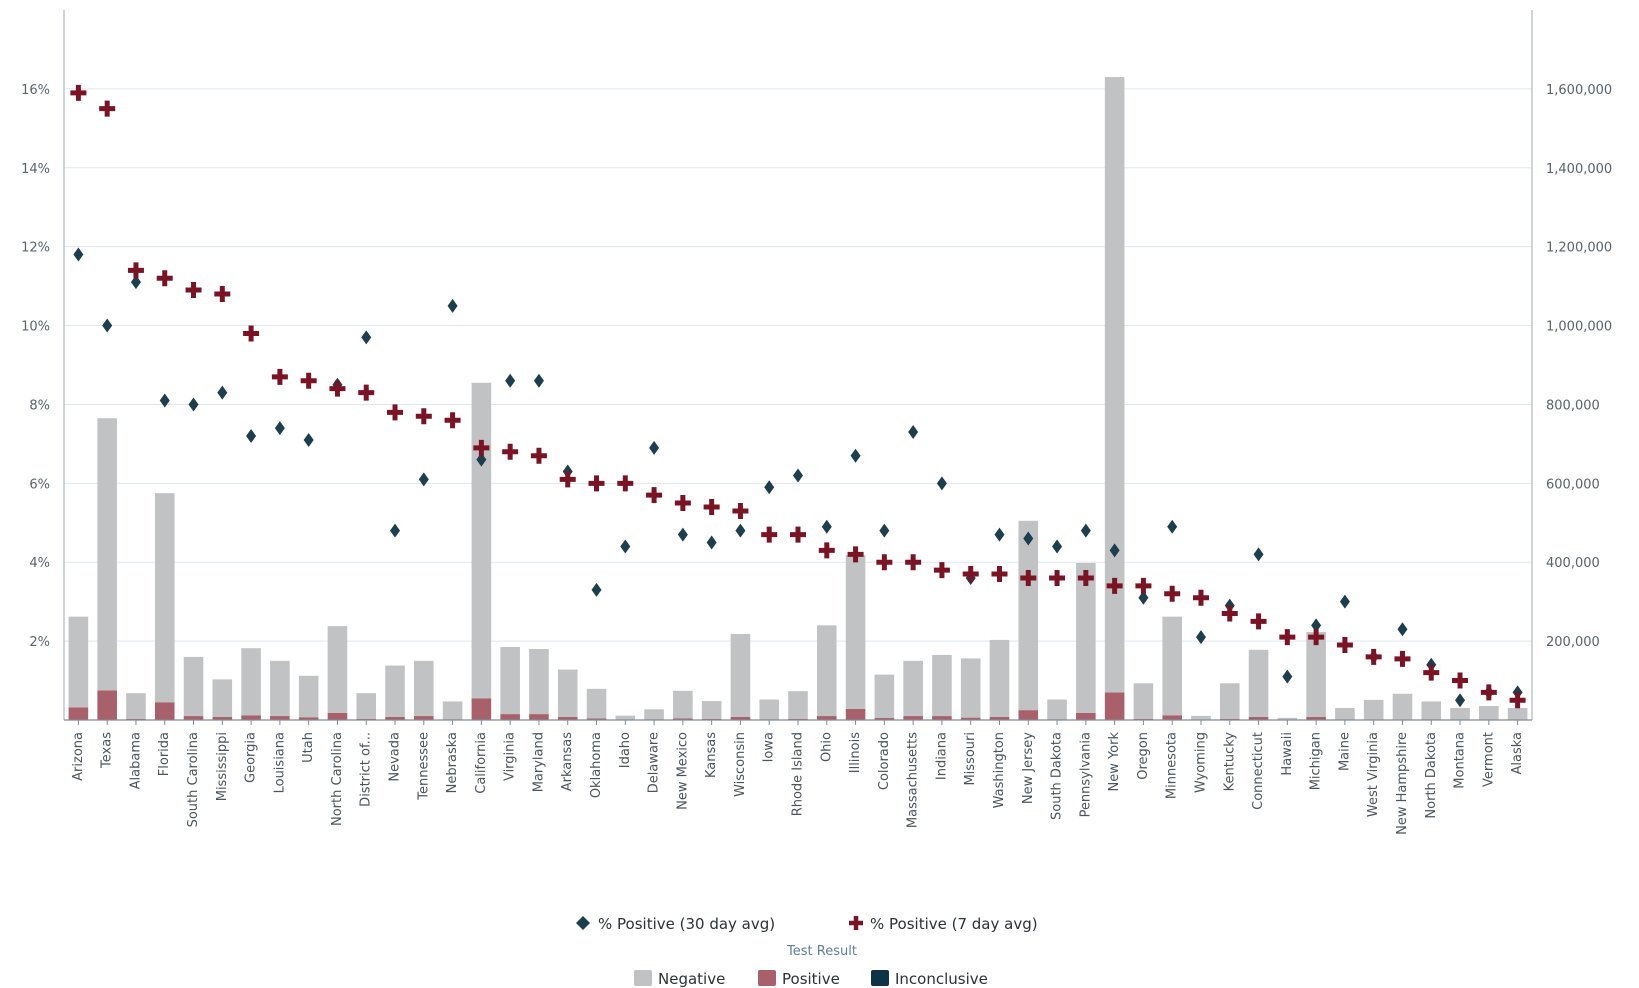 This screenshot has height=988, width=1639. What do you see at coordinates (675, 924) in the screenshot?
I see `legend-item-30day: % Positive (30 day avg)` at bounding box center [675, 924].